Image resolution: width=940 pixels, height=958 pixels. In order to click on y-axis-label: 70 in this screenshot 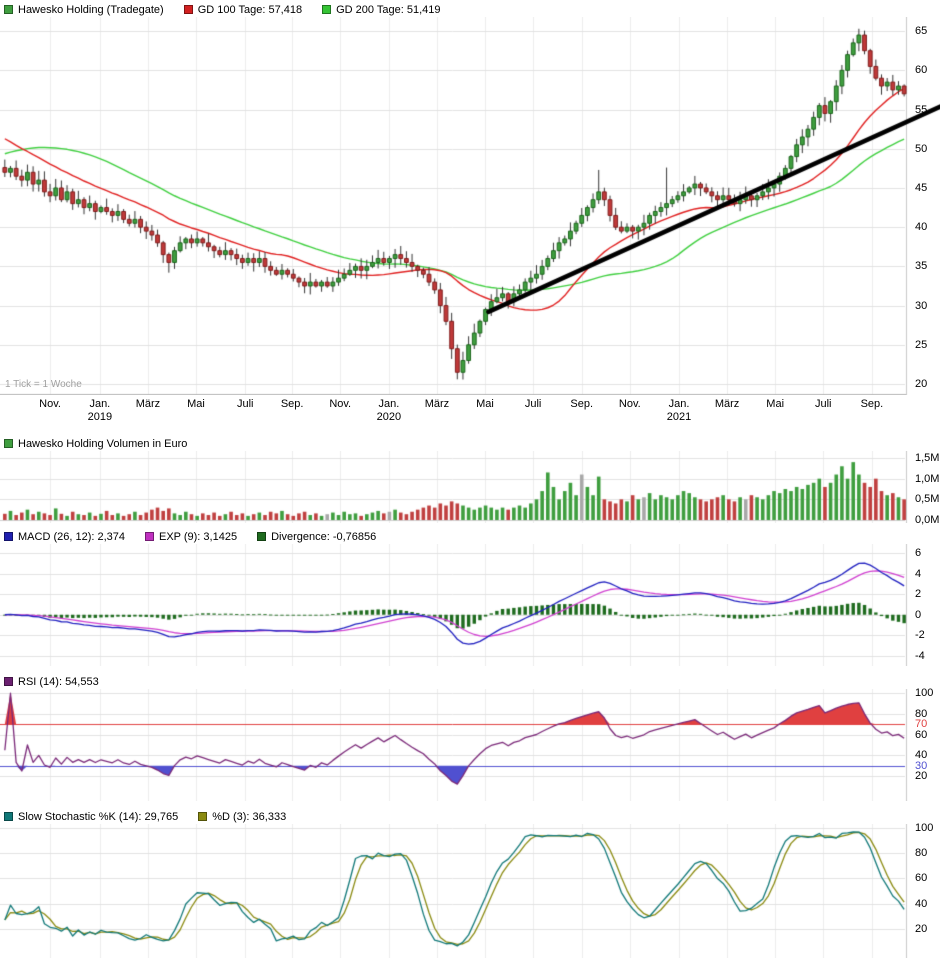, I will do `click(921, 724)`.